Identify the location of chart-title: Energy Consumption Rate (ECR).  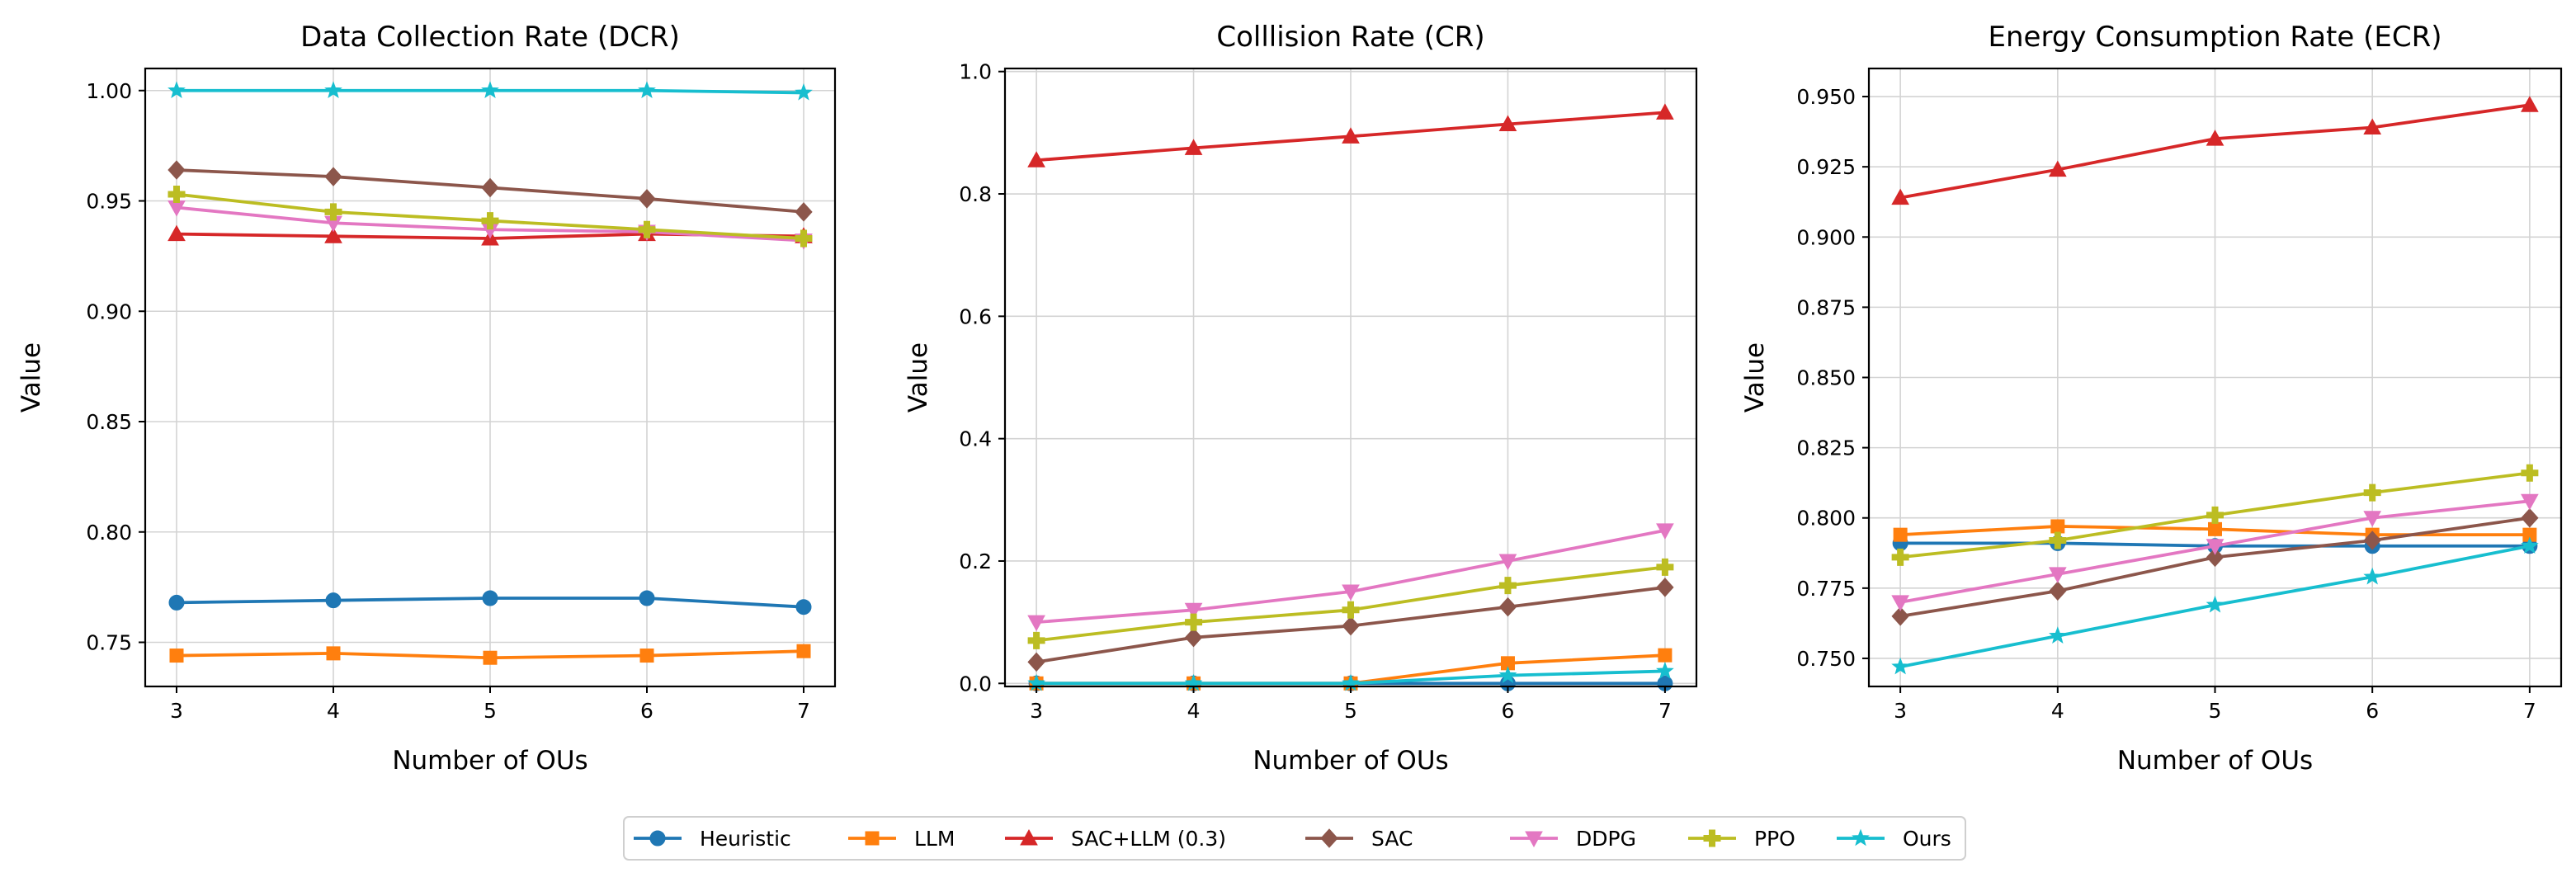
(2215, 37).